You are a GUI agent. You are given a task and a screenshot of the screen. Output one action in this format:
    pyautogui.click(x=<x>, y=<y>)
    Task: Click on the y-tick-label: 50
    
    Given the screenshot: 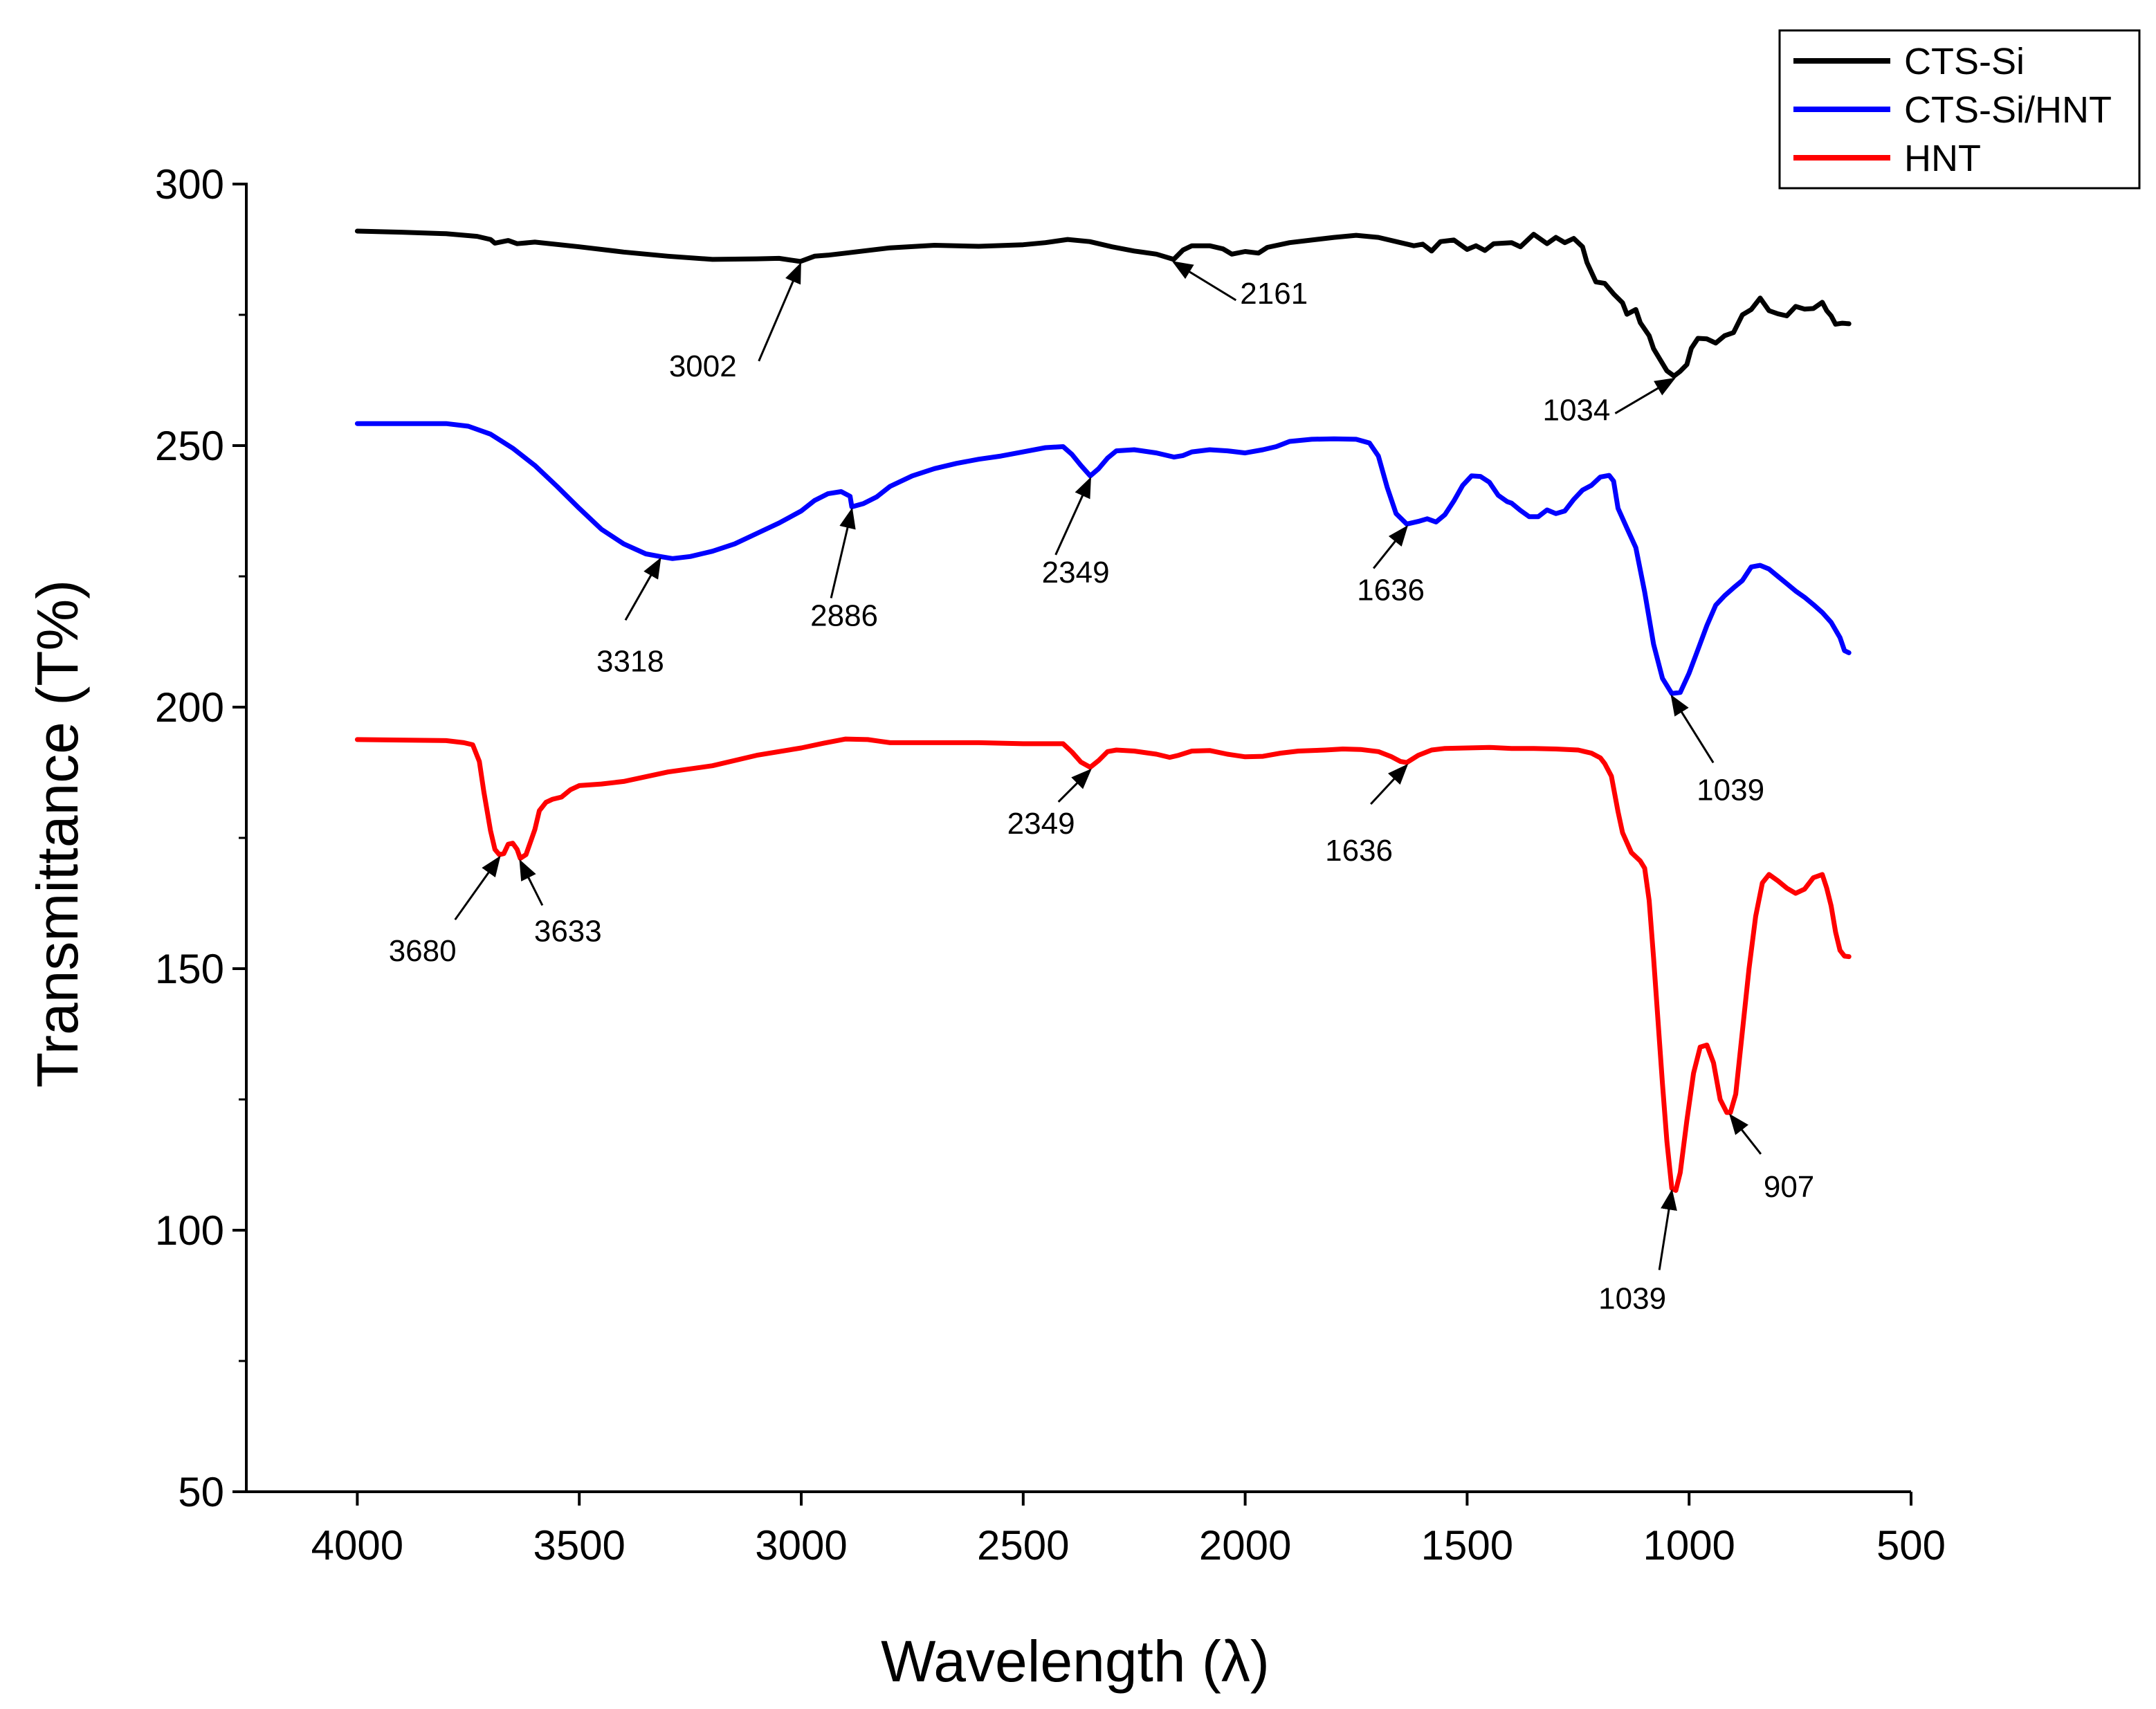 What is the action you would take?
    pyautogui.click(x=201, y=1492)
    